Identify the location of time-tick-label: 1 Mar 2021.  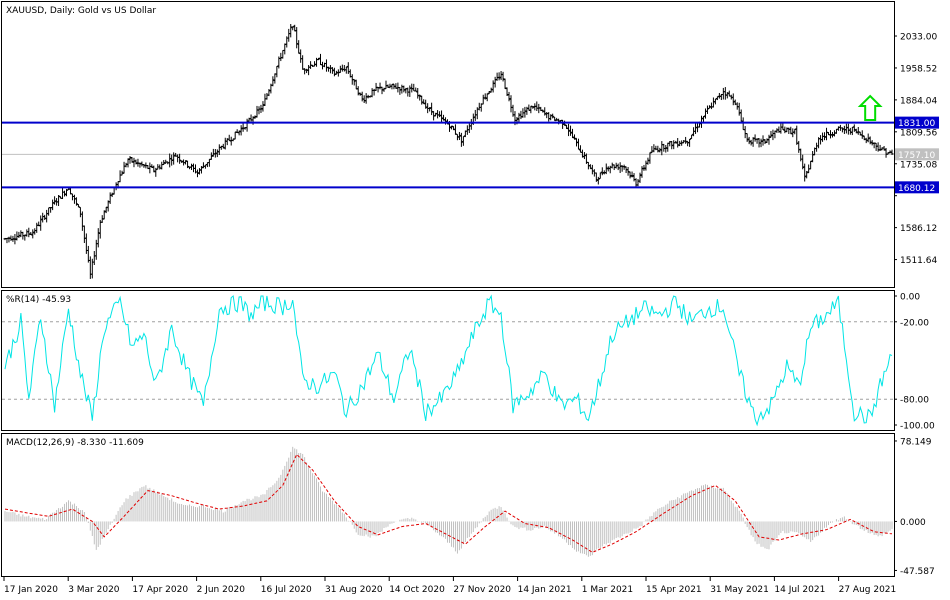
(607, 590).